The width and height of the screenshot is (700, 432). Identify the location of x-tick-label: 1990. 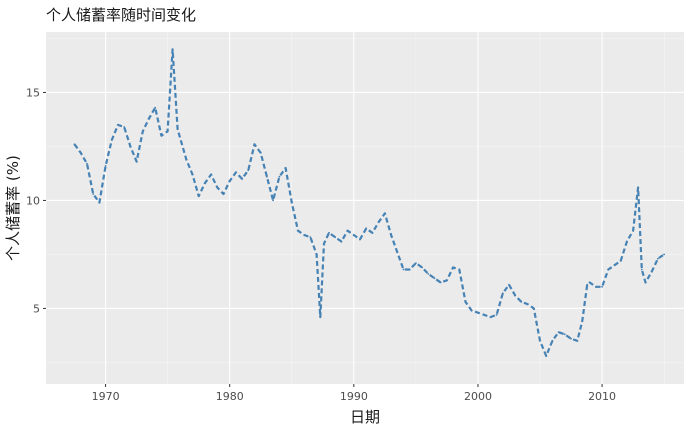
(354, 396).